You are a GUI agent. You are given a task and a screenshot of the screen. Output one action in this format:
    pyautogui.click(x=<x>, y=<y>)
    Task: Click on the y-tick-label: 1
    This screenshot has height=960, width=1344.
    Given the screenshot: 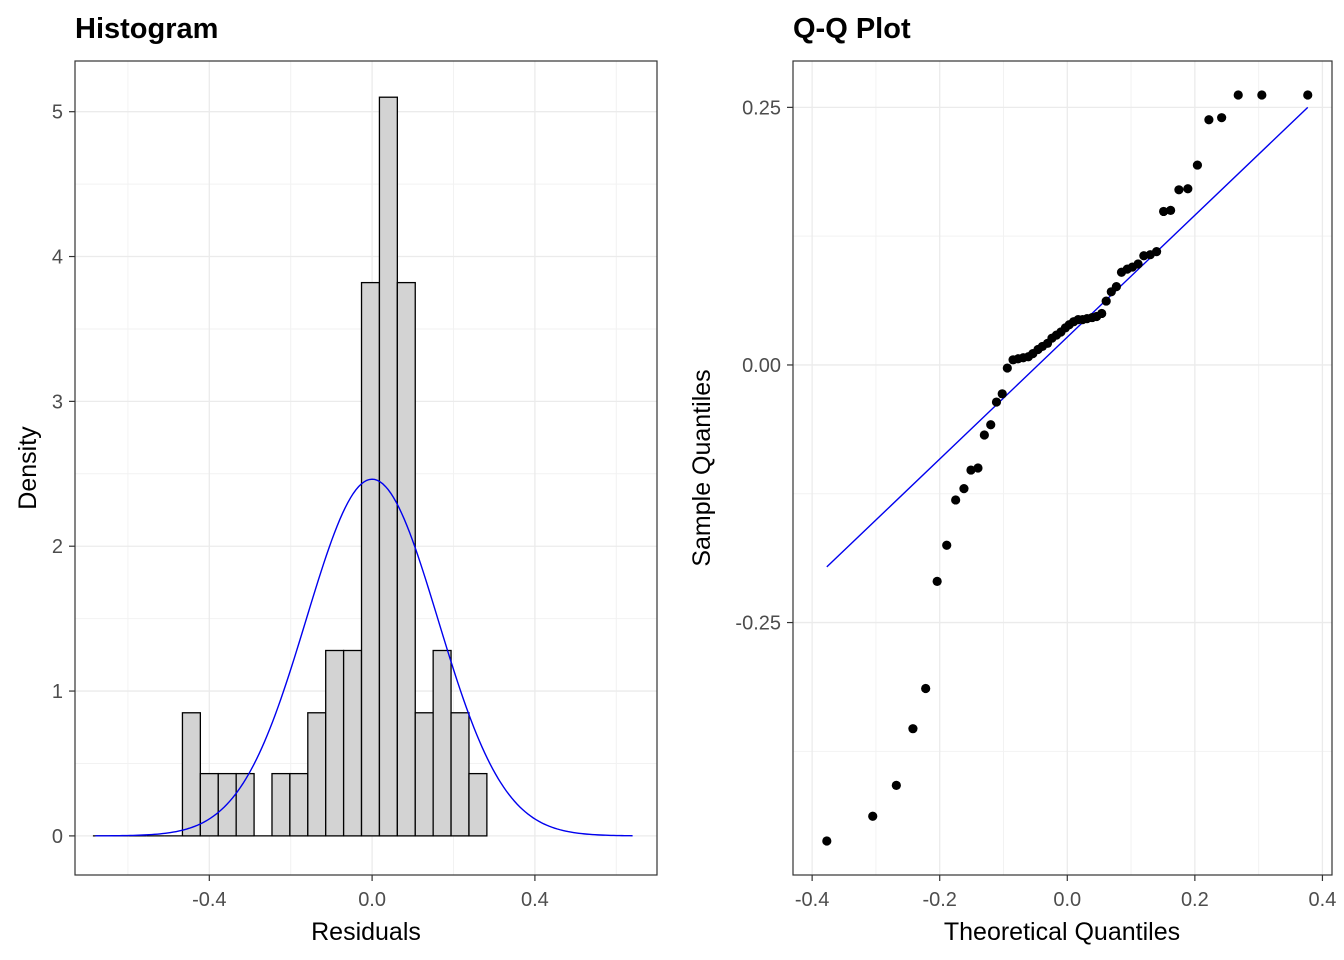 What is the action you would take?
    pyautogui.click(x=57, y=692)
    